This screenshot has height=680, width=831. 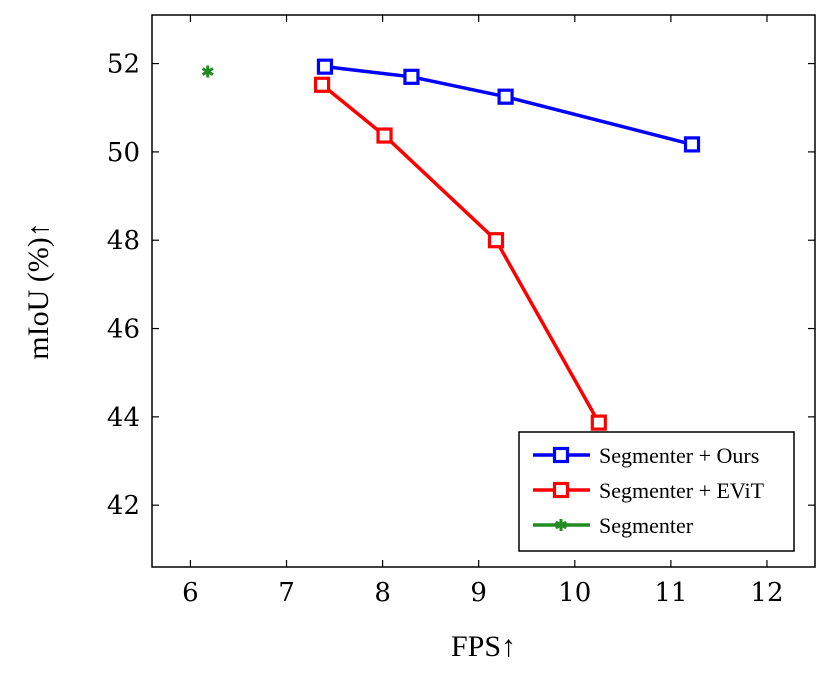 I want to click on x-tick-label: 9, so click(x=478, y=593).